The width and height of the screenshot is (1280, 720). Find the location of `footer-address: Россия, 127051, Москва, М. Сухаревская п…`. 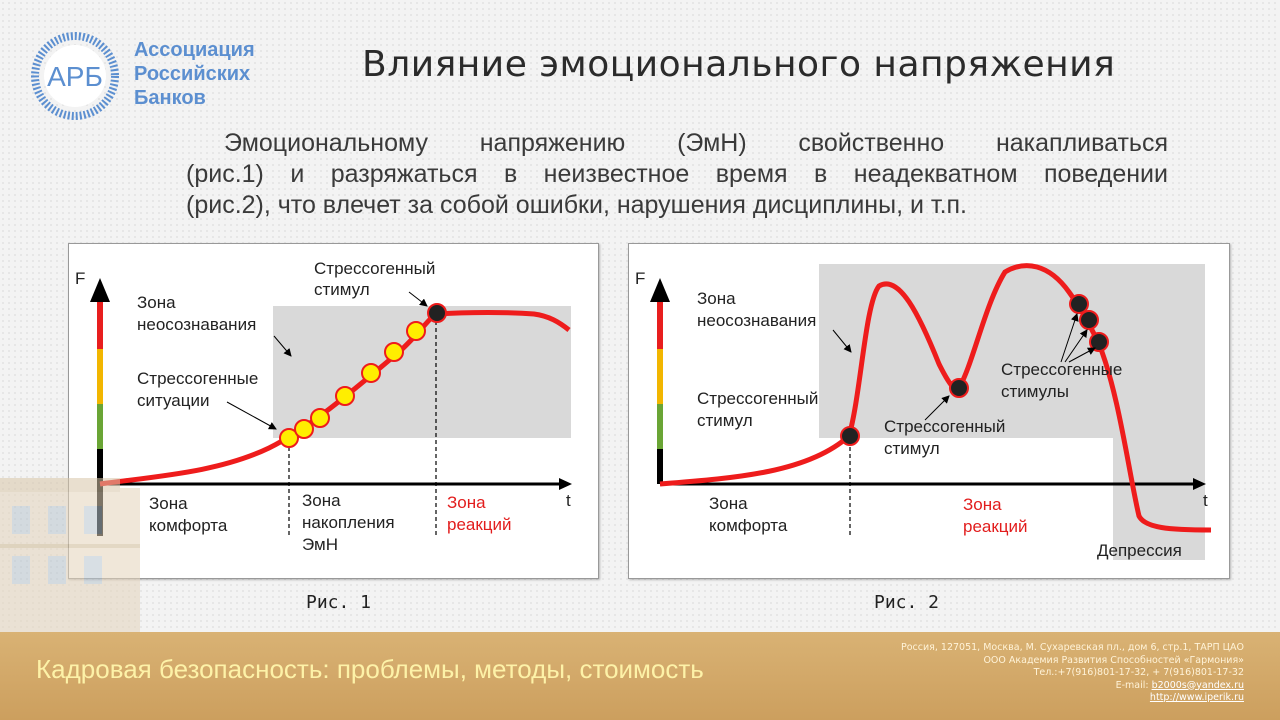

footer-address: Россия, 127051, Москва, М. Сухаревская п… is located at coordinates (1072, 647).